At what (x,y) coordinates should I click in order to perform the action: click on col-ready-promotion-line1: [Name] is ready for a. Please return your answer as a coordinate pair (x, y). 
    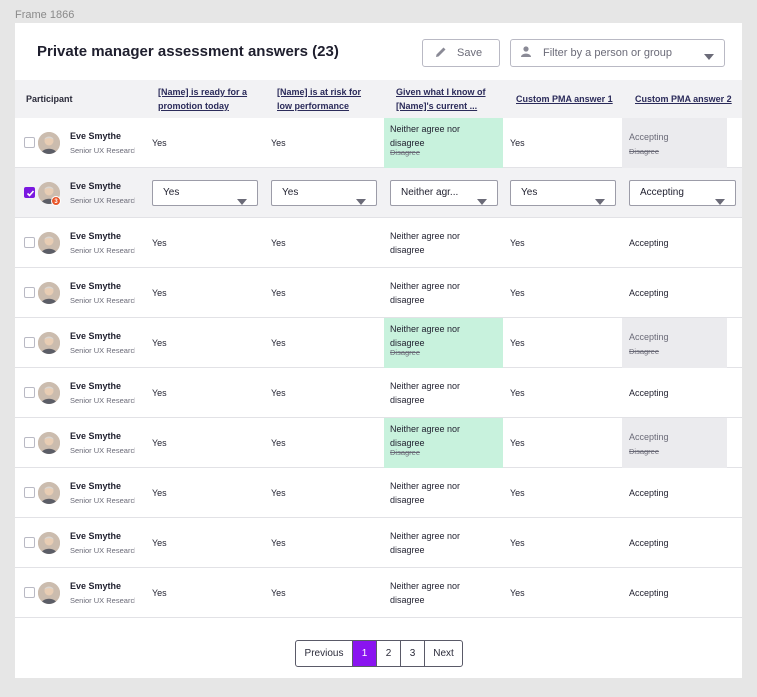
    Looking at the image, I should click on (203, 92).